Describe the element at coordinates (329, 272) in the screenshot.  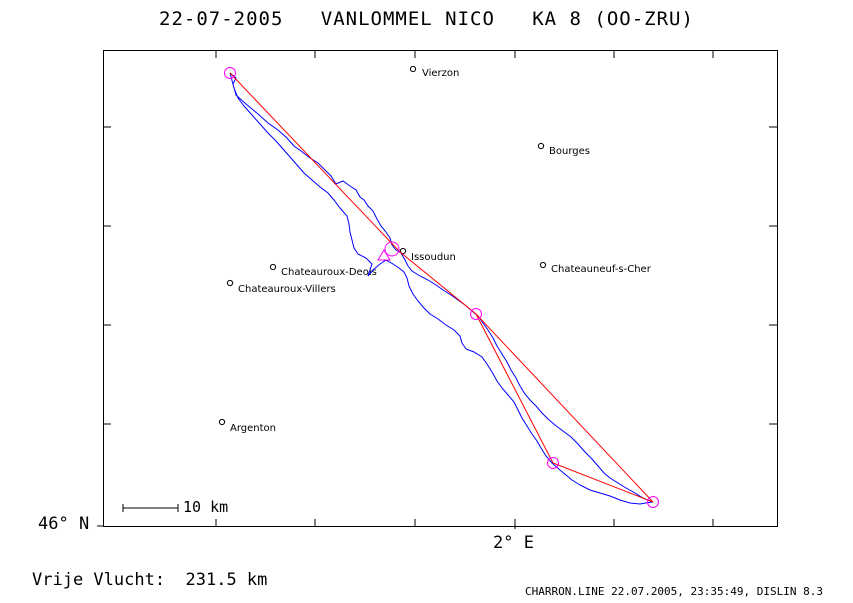
I see `city-label: Chateauroux-Deols` at that location.